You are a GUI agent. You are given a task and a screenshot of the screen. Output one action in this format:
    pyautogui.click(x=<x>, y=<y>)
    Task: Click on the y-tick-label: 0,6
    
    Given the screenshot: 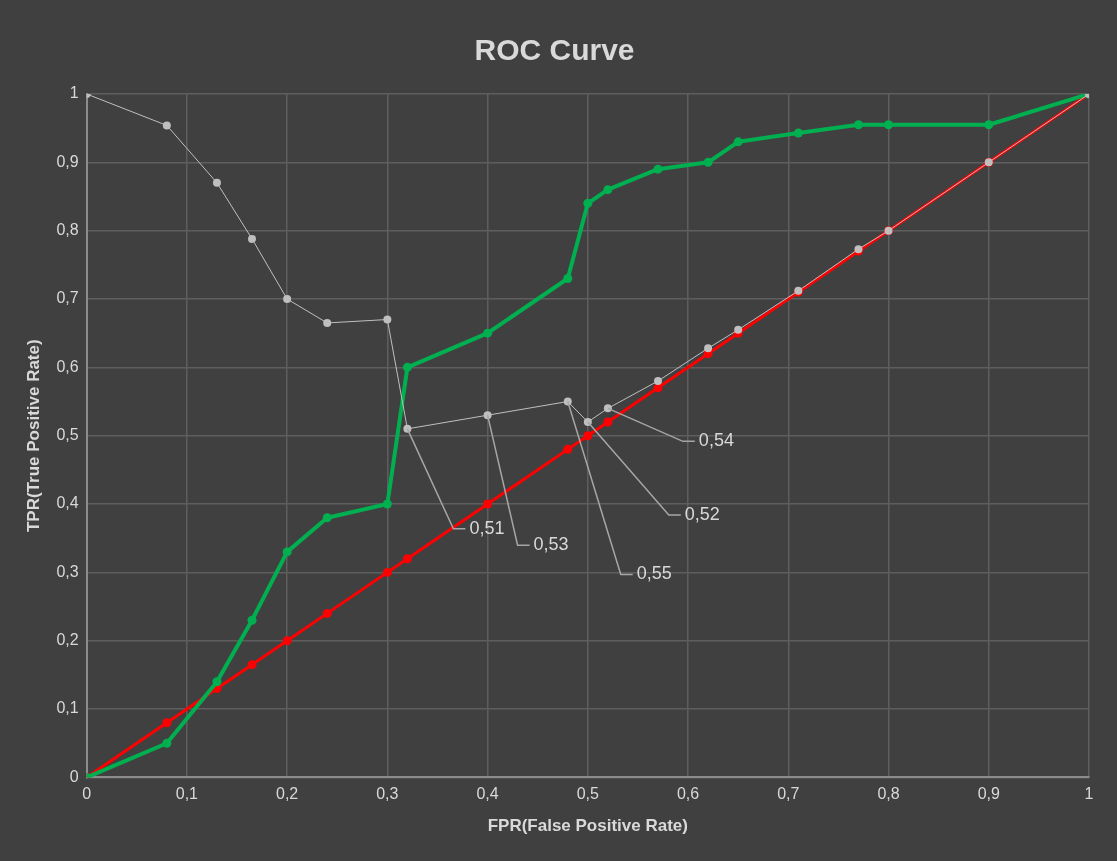 What is the action you would take?
    pyautogui.click(x=67, y=366)
    